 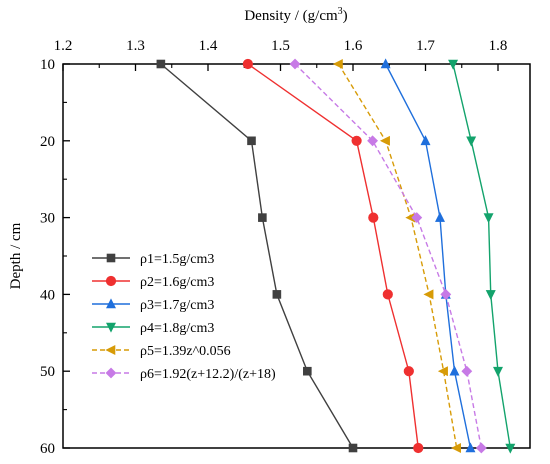 I want to click on legend-entry-4: ρ4=1.8g/cm3, so click(x=177, y=328).